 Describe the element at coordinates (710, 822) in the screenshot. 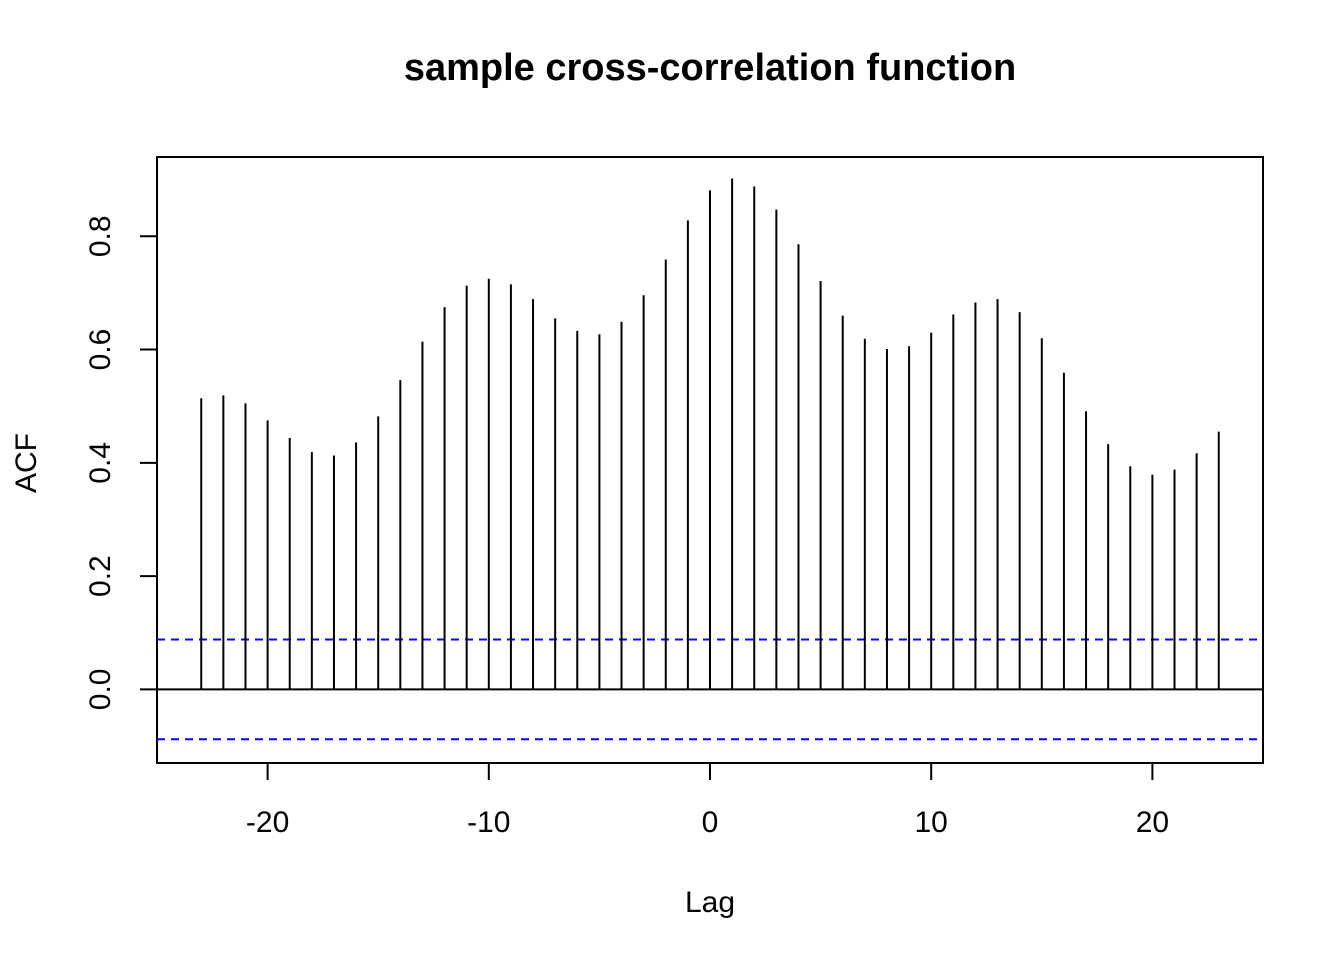

I see `x-tick-label: 0` at that location.